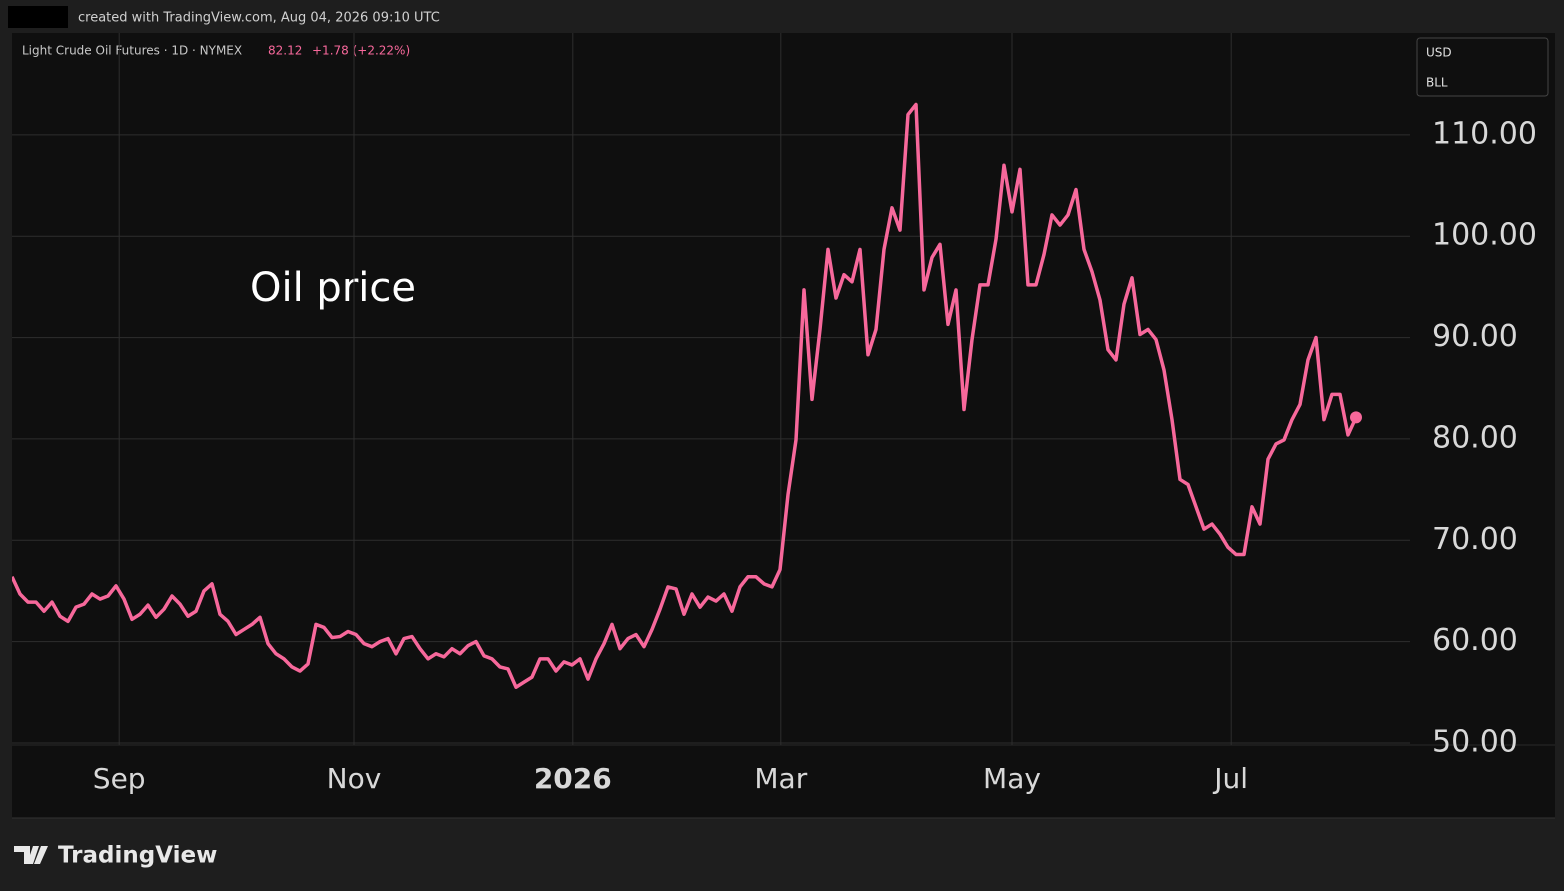 This screenshot has height=891, width=1564. What do you see at coordinates (1437, 83) in the screenshot?
I see `unit: BLL` at bounding box center [1437, 83].